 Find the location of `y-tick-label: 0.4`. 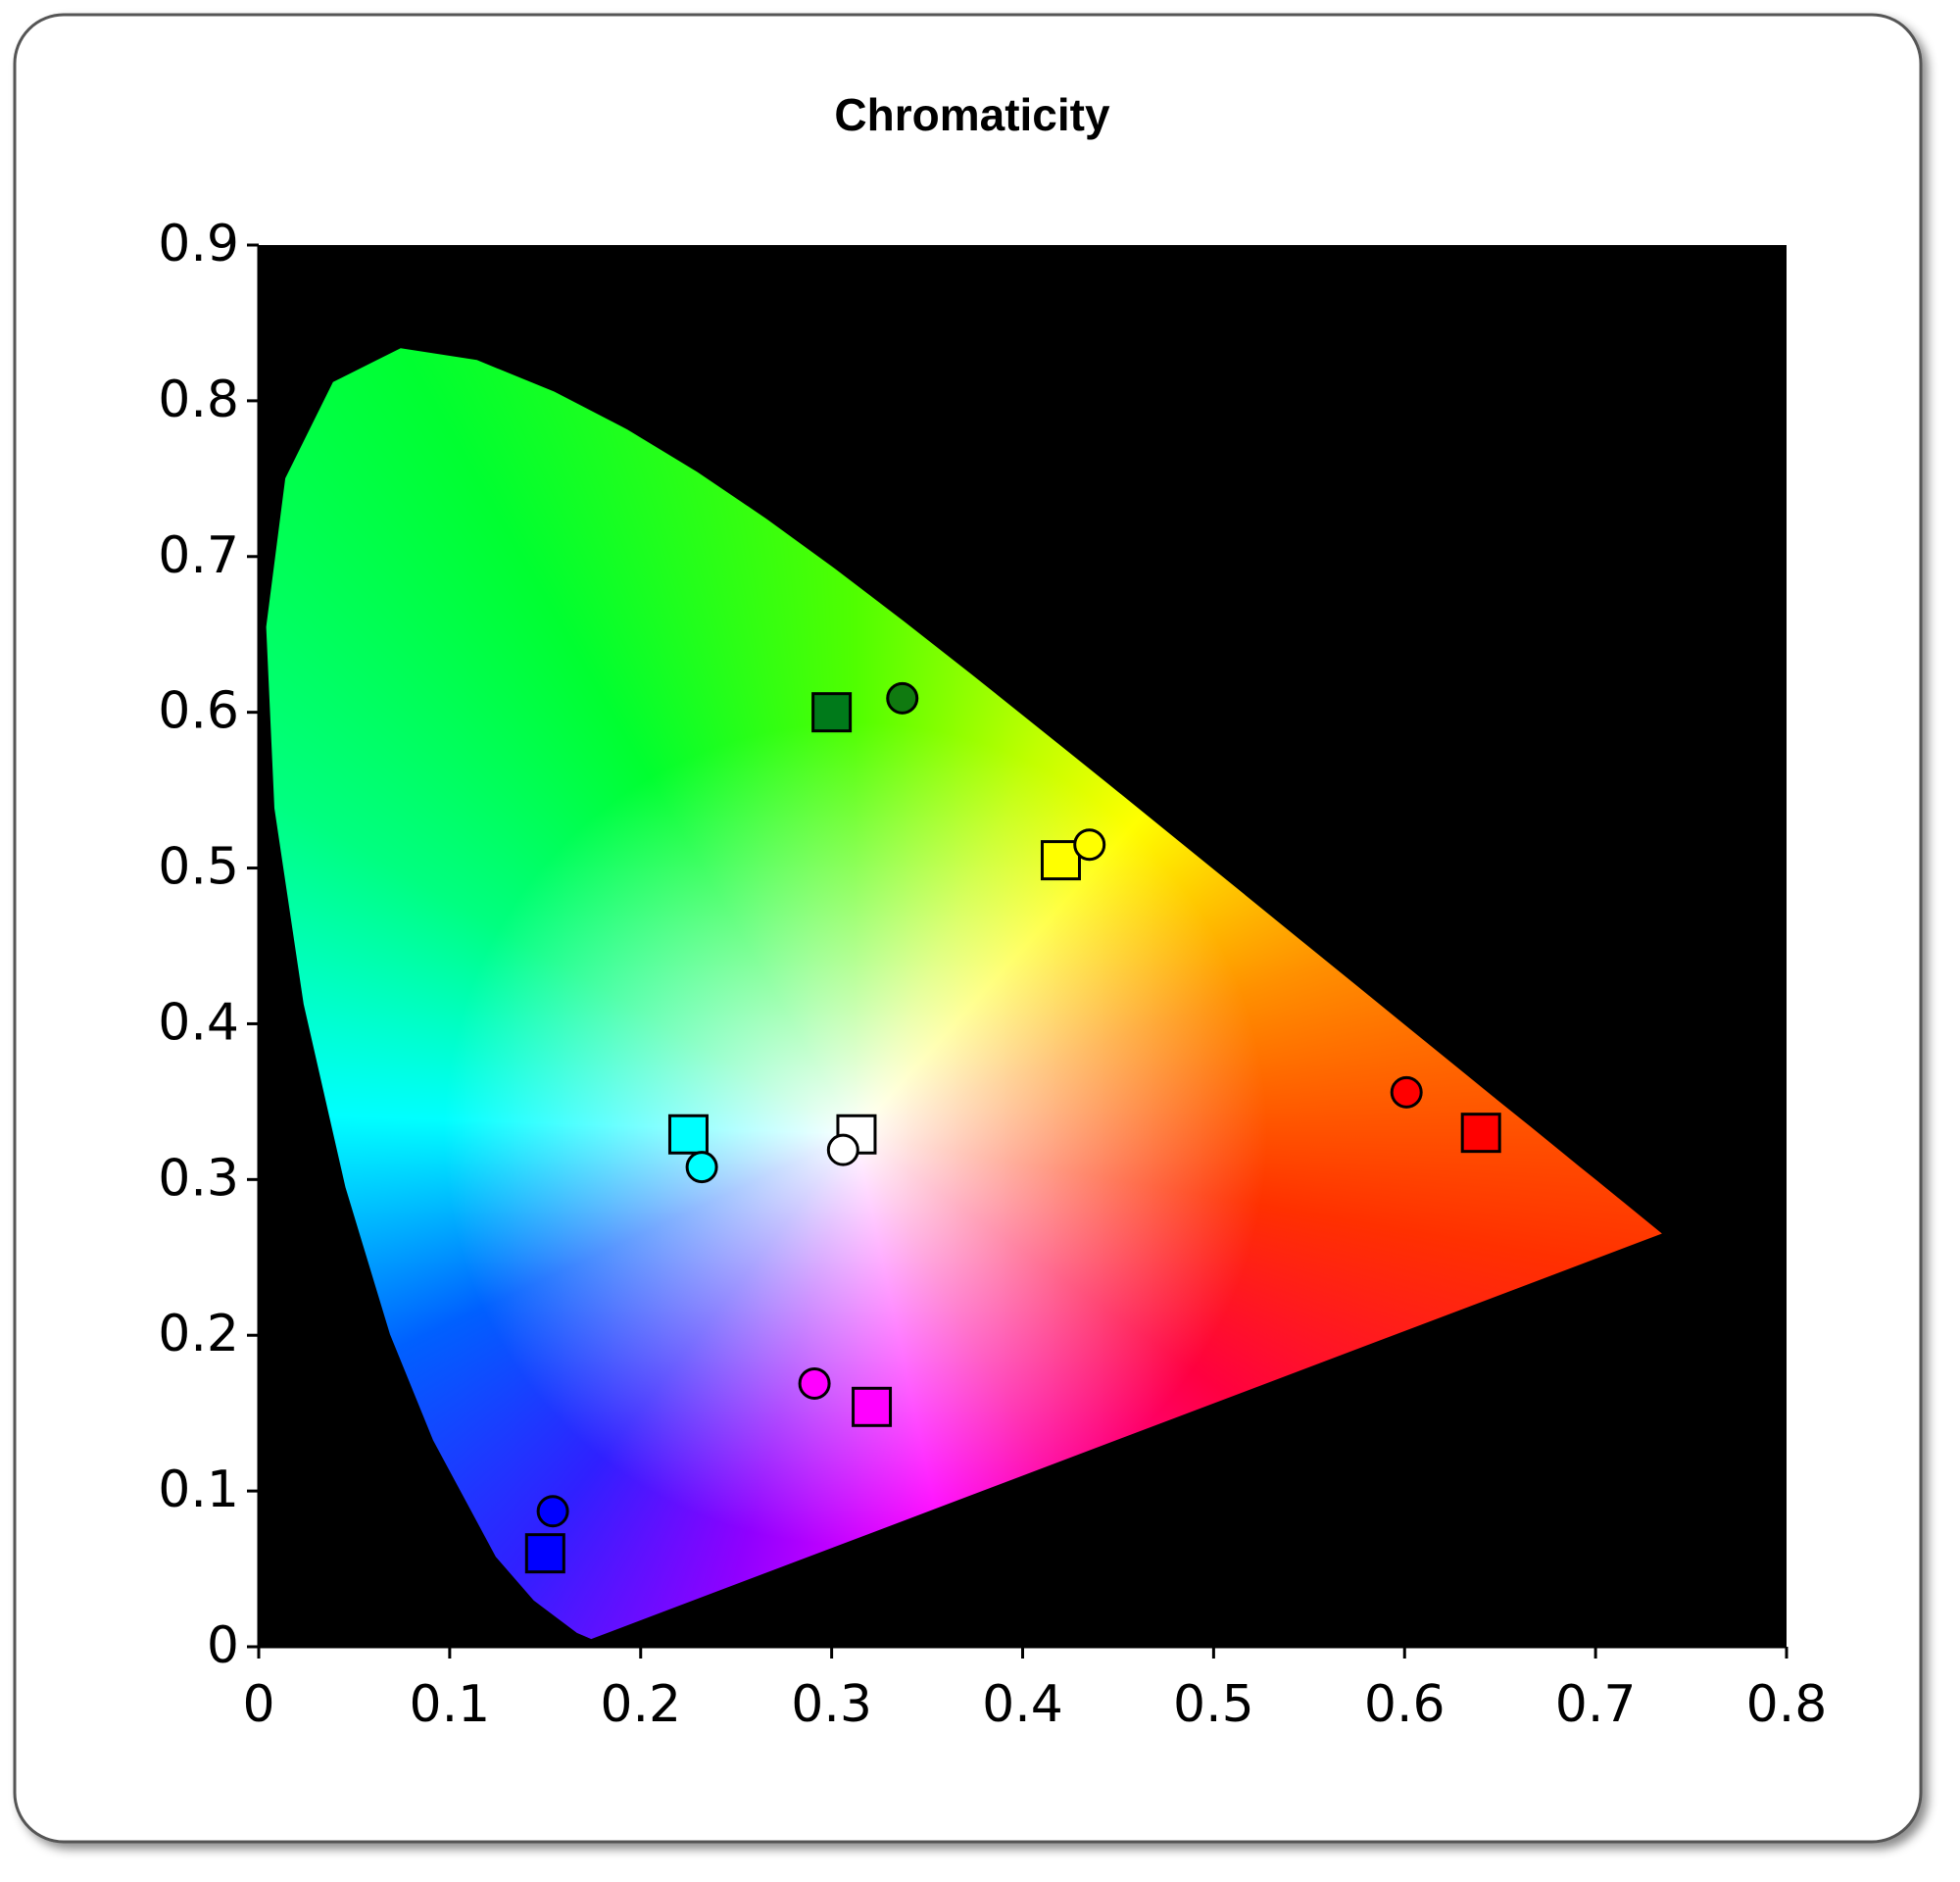

y-tick-label: 0.4 is located at coordinates (198, 1023).